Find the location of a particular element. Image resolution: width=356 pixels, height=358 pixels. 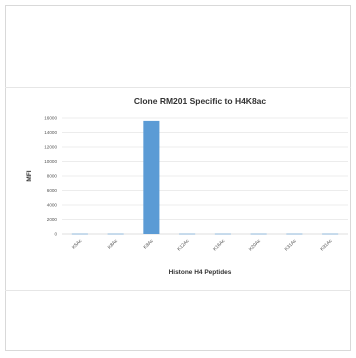

x-tick-label: K16Ac is located at coordinates (219, 245).